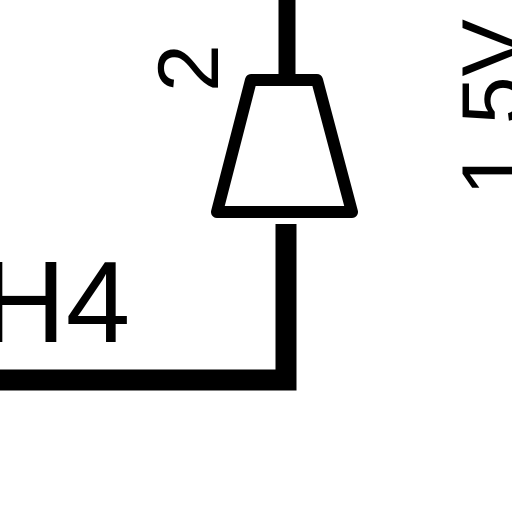 The width and height of the screenshot is (512, 512). I want to click on pin-number-label: 2, so click(189, 68).